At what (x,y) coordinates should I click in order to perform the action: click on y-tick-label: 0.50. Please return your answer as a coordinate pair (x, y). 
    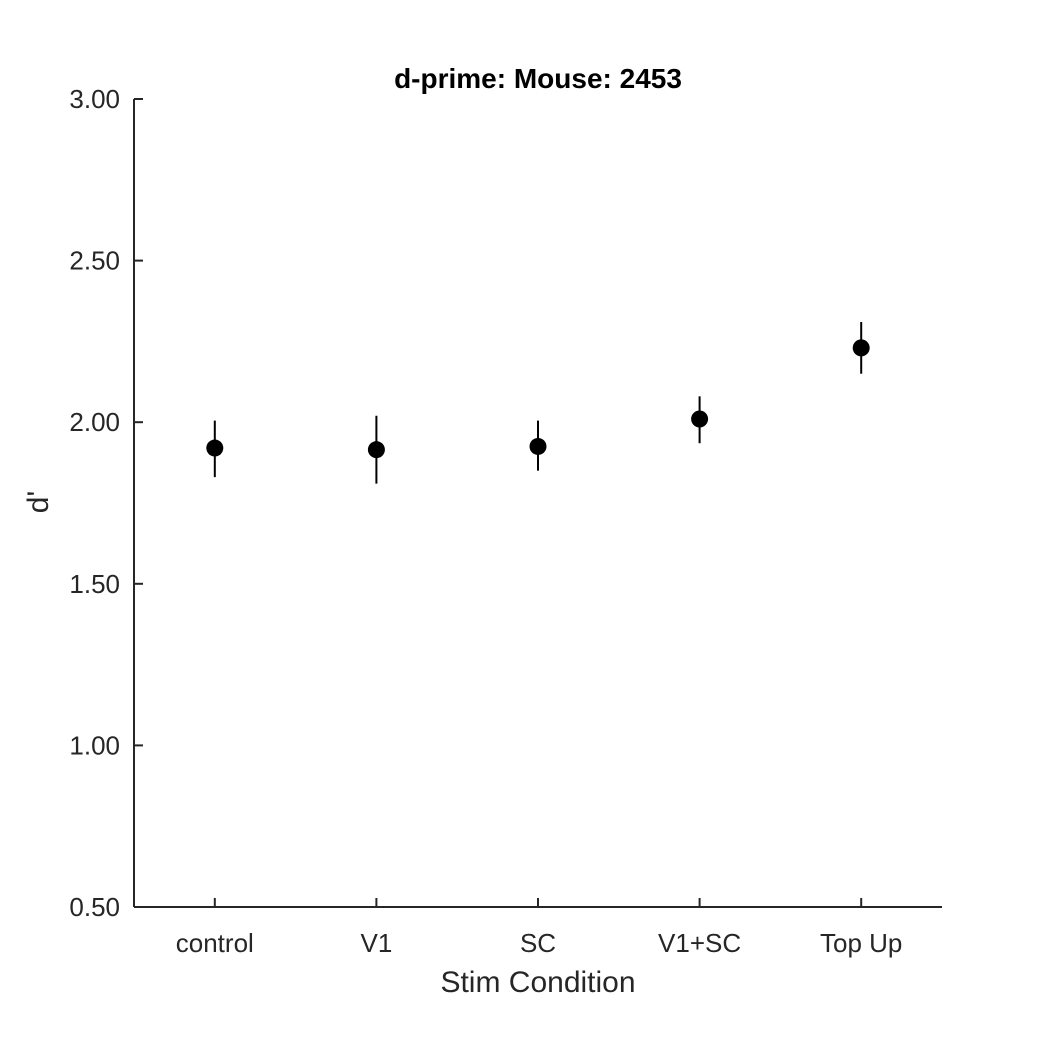
    Looking at the image, I should click on (94, 907).